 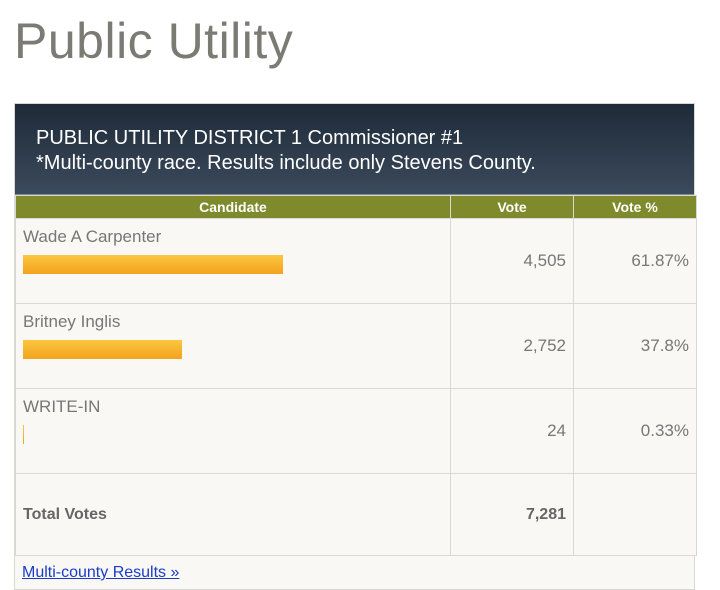 I want to click on multi-county-link: Multi-county Results », so click(x=101, y=572).